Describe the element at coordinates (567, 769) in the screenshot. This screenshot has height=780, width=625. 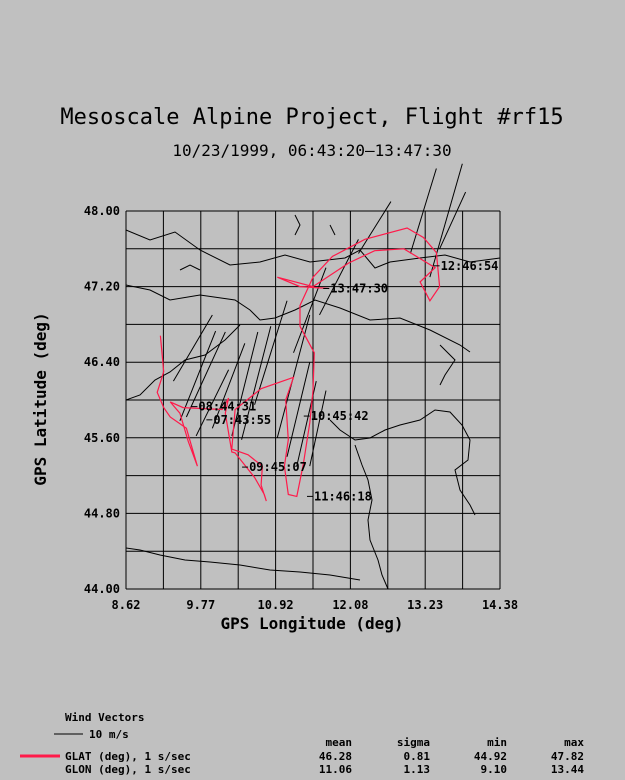
I see `glon-max: 13.44` at that location.